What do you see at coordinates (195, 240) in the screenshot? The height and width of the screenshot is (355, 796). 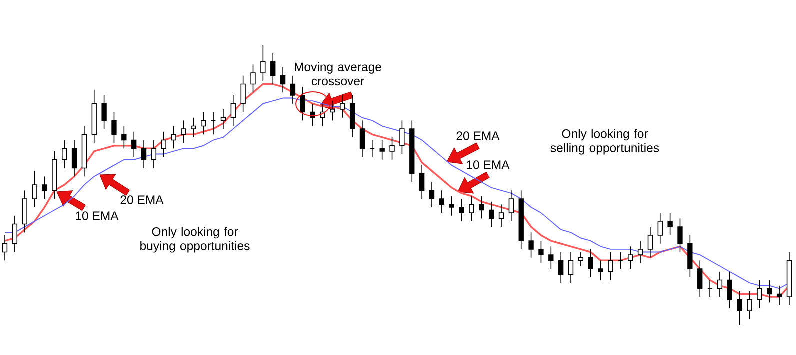 I see `annotation: Only looking for buying opportunities` at bounding box center [195, 240].